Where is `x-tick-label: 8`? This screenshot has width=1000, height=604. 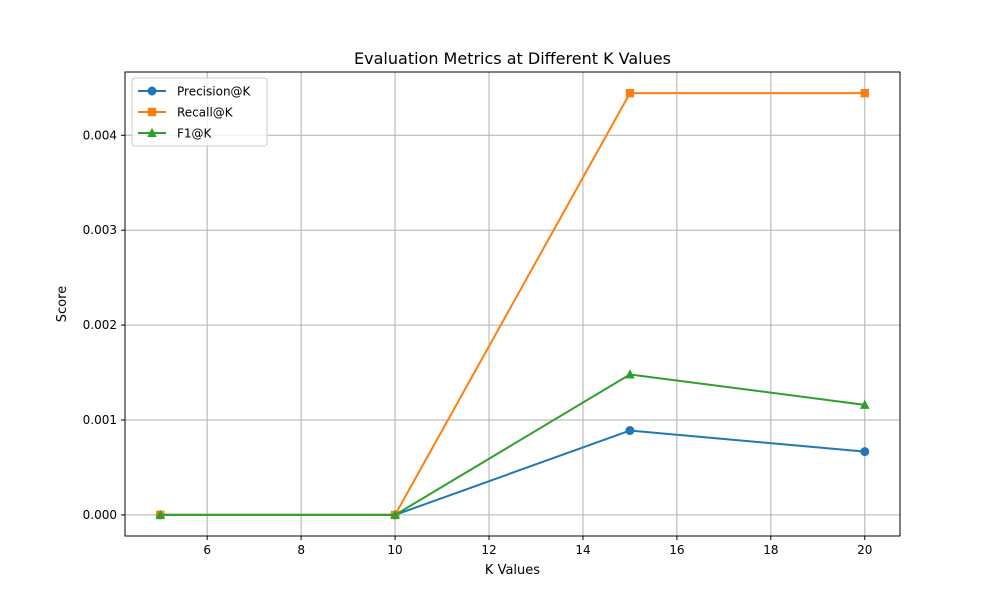 x-tick-label: 8 is located at coordinates (301, 550).